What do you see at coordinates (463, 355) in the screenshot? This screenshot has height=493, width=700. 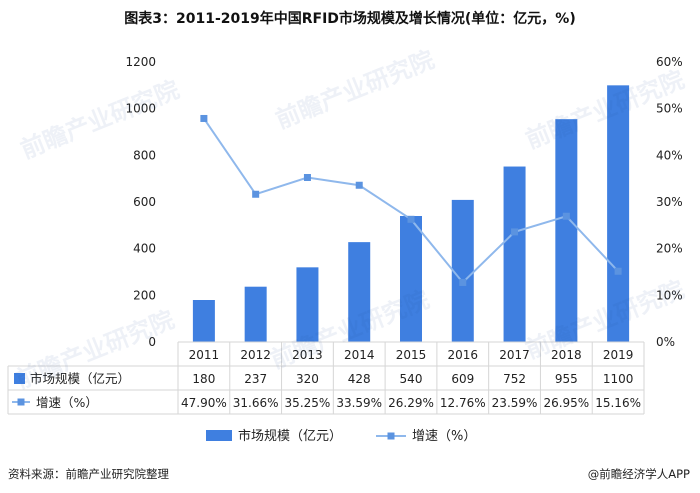 I see `x-tick-label: 2016` at bounding box center [463, 355].